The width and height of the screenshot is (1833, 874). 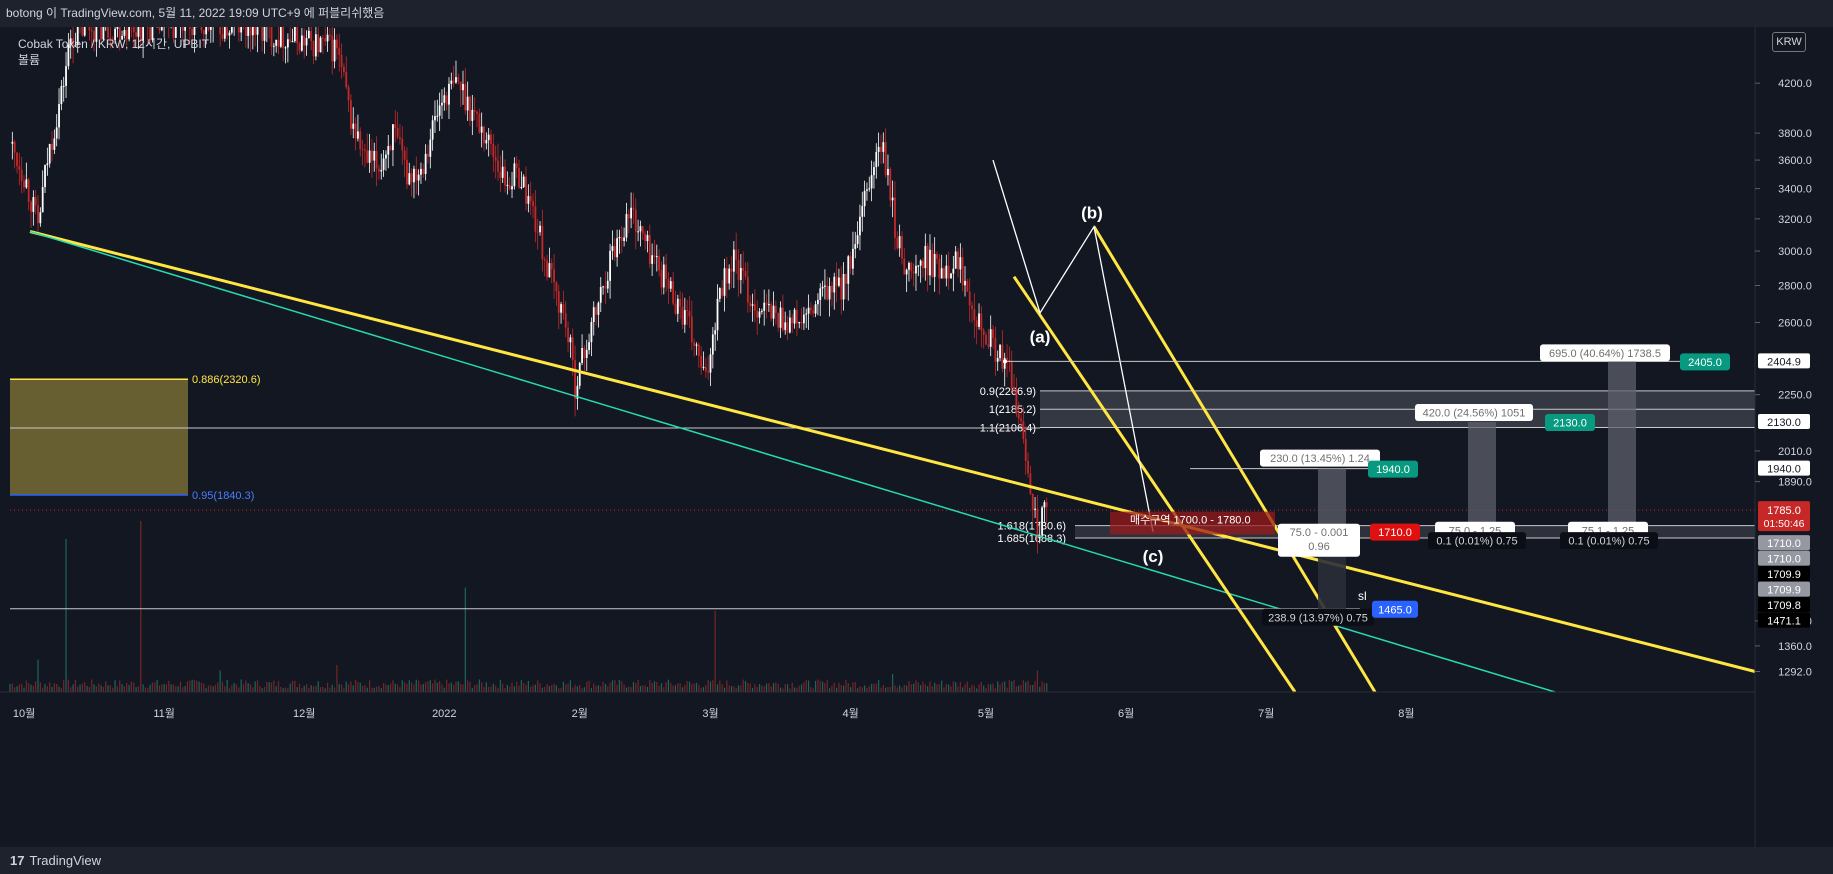 What do you see at coordinates (1789, 42) in the screenshot?
I see `currency-badge: KRW` at bounding box center [1789, 42].